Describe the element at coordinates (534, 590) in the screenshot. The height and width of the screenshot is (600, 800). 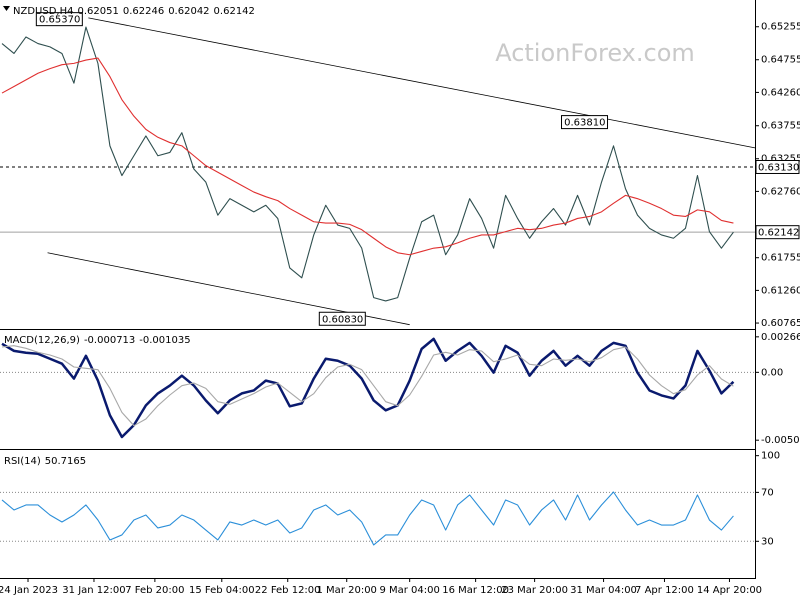
I see `x-tick-label: 23 Mar 20:00` at that location.